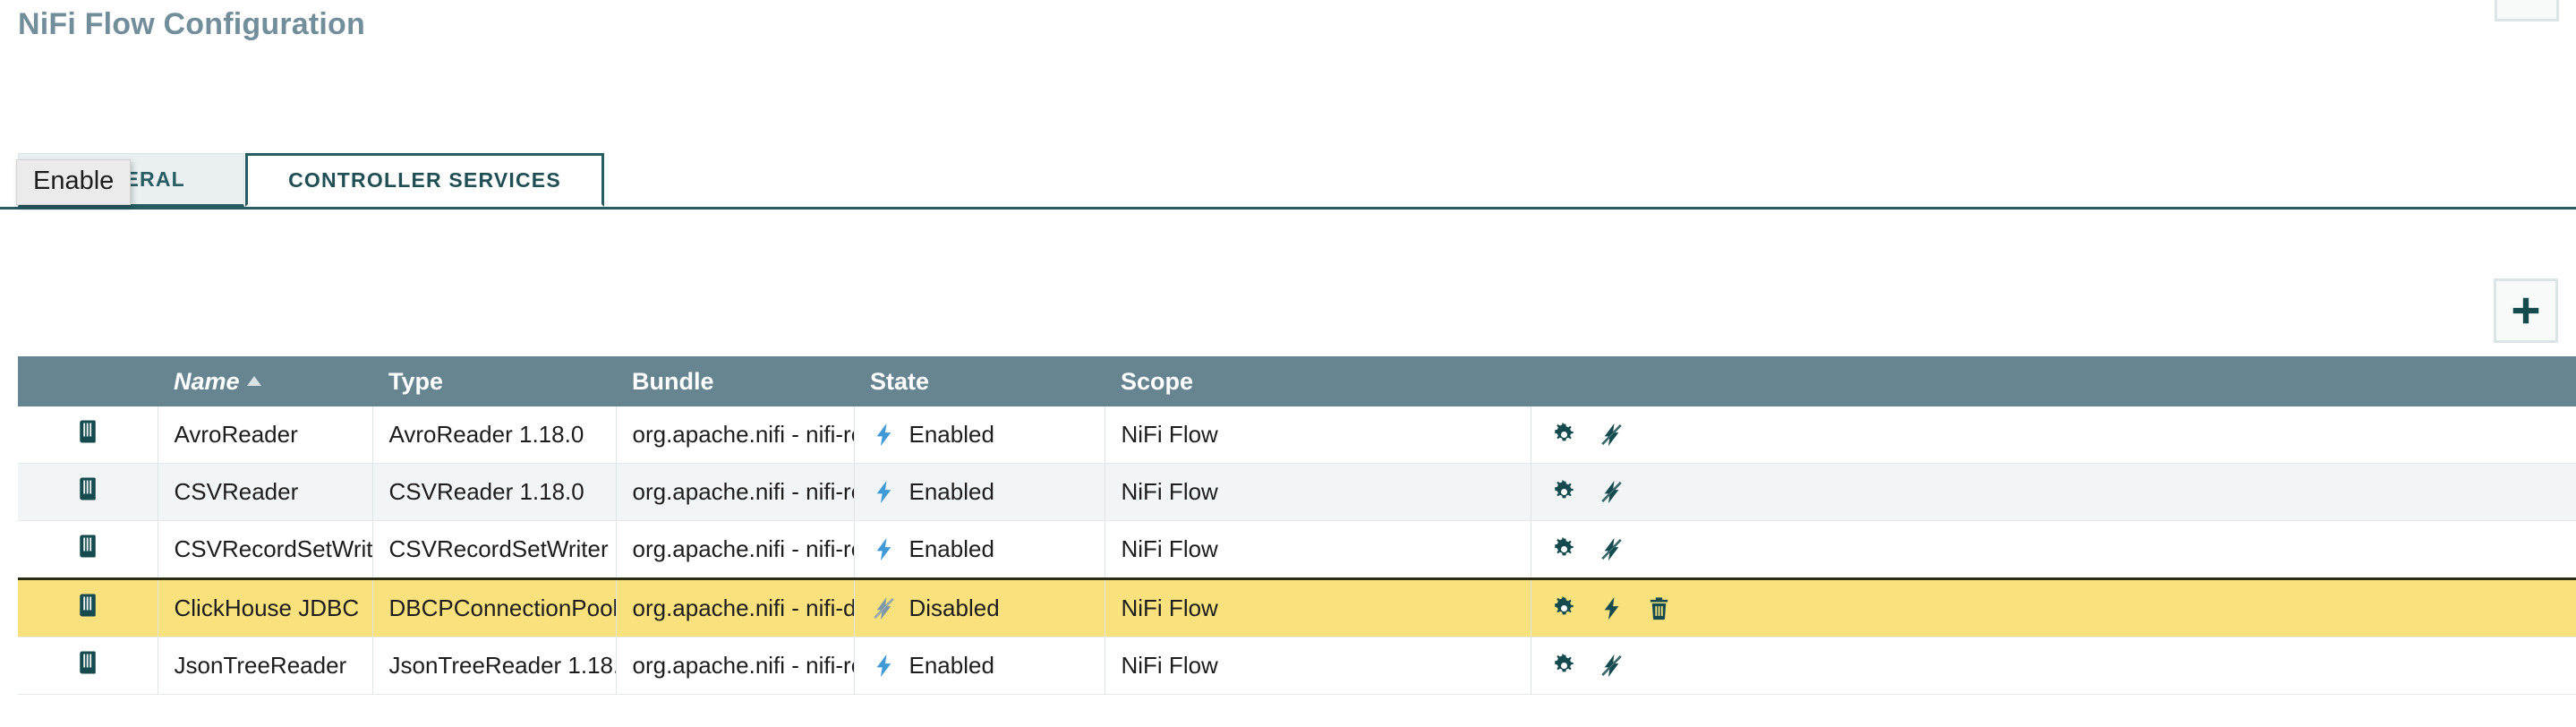 This screenshot has width=2576, height=727. What do you see at coordinates (424, 180) in the screenshot?
I see `tab-controller-services: CONTROLLER SERVICES` at bounding box center [424, 180].